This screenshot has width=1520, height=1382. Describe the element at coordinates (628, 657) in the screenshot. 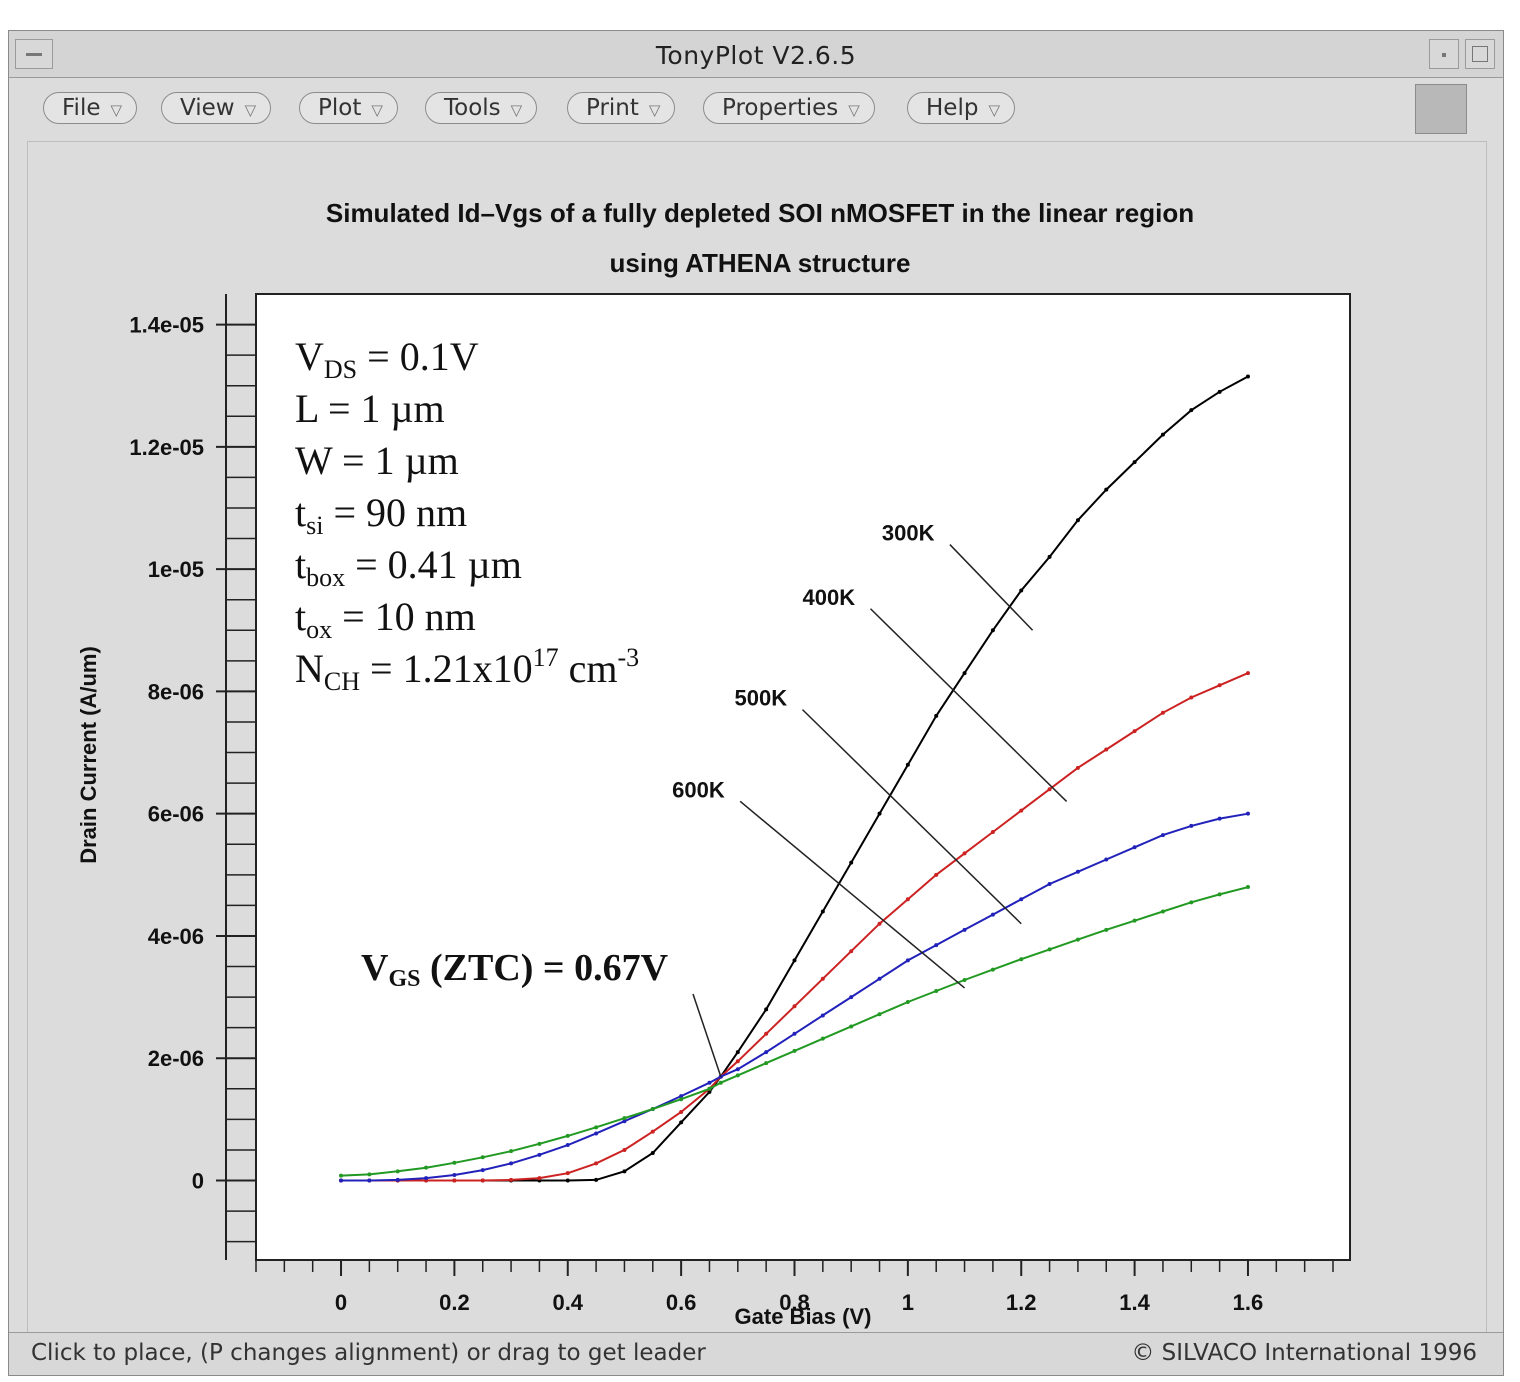

I see `param-sup2: -3` at that location.